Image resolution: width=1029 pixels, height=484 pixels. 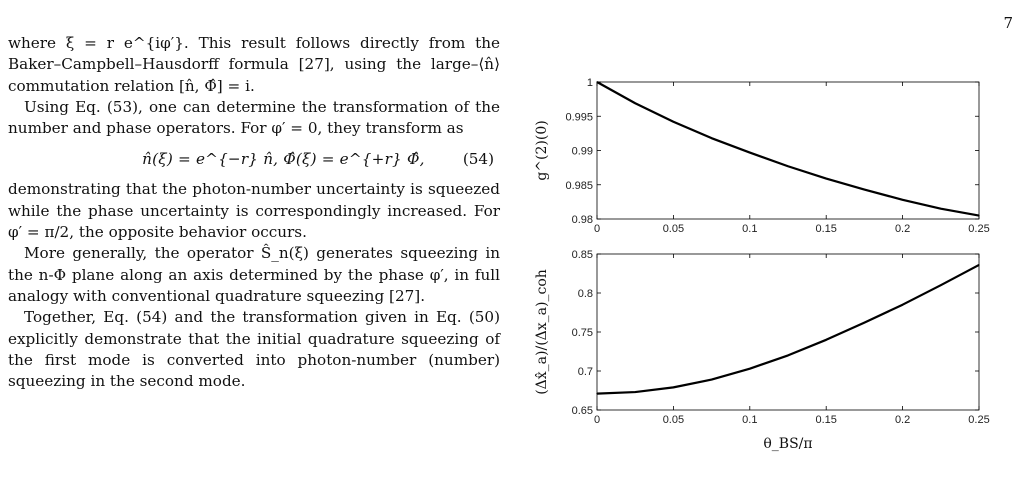 I want to click on x-axis-label: θ_BS/π, so click(x=787, y=444).